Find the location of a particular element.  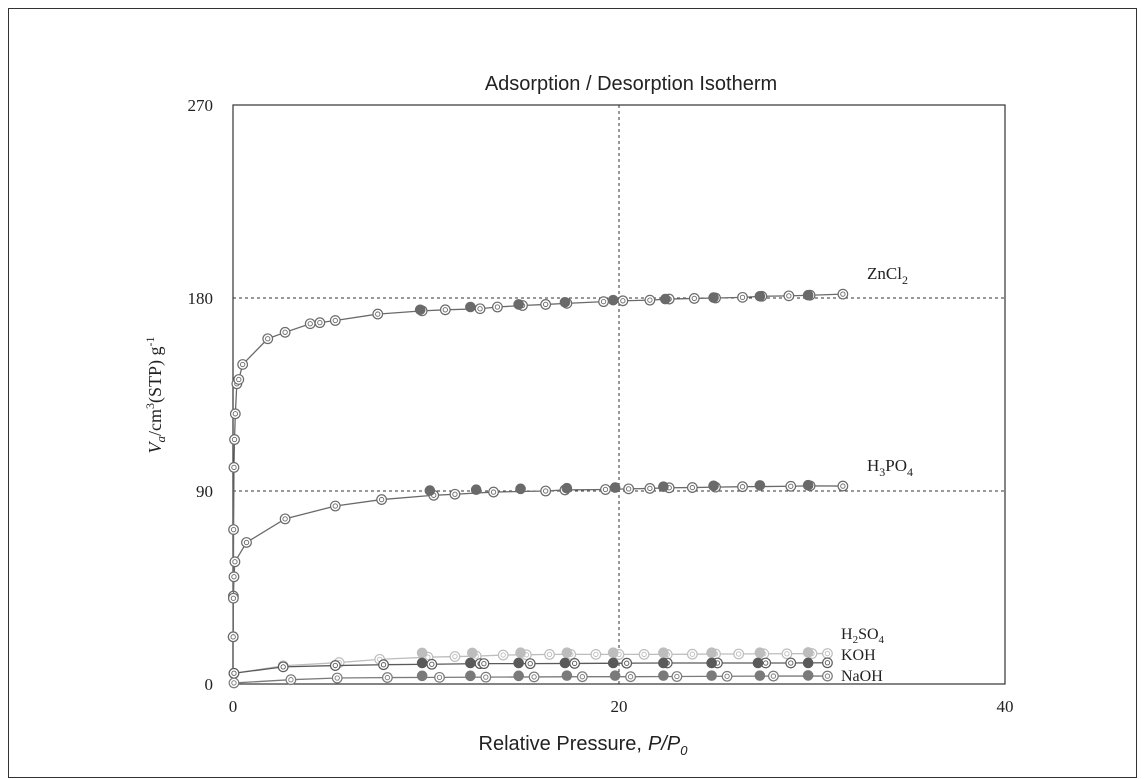

series-koh is located at coordinates (530, 668).